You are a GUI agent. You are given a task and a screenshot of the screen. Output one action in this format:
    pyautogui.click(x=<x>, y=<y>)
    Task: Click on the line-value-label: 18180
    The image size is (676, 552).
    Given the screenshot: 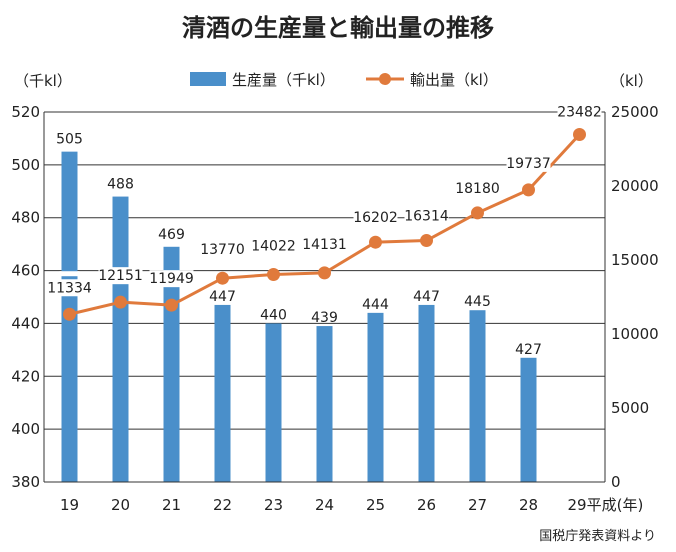 What is the action you would take?
    pyautogui.click(x=477, y=189)
    